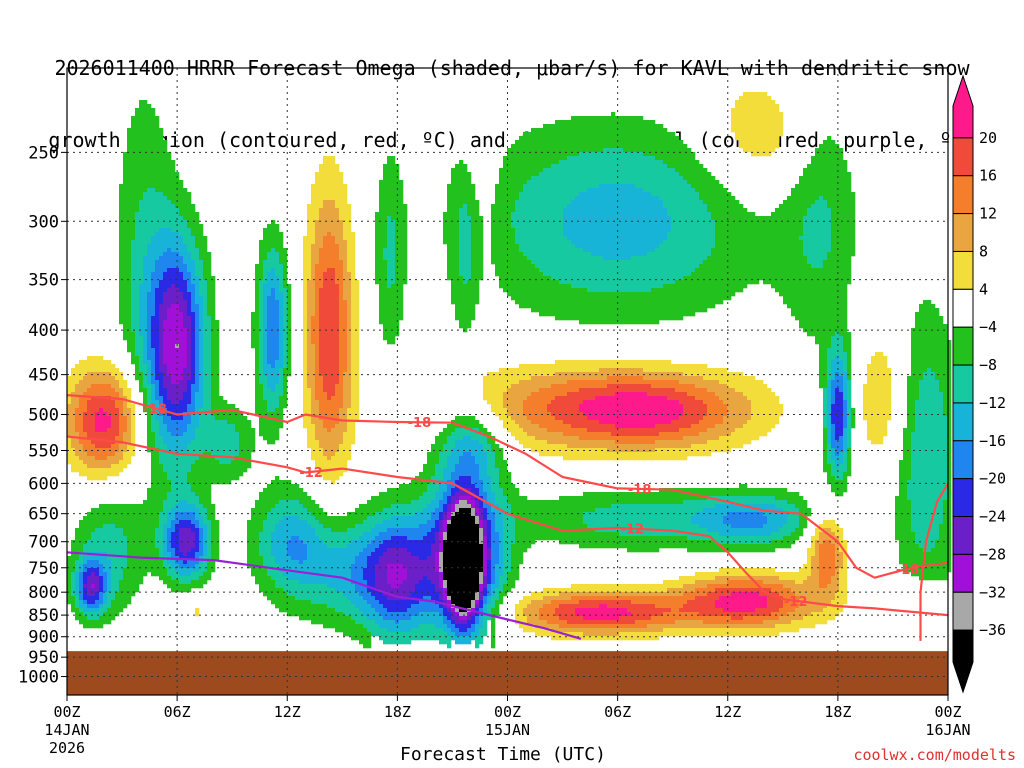  I want to click on colorbar-bin, so click(963, 195).